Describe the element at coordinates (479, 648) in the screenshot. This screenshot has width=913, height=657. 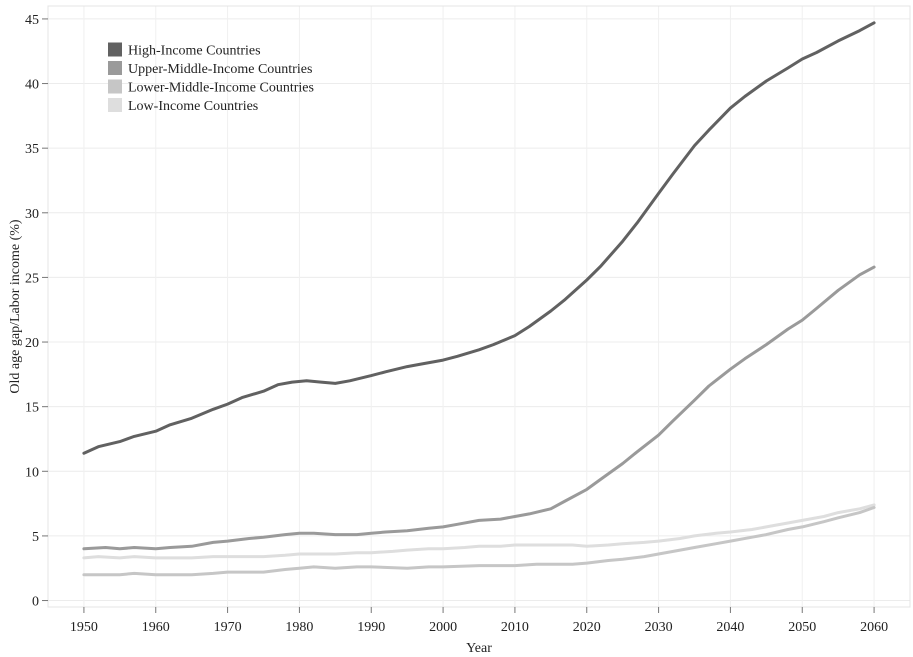
I see `x-axis-title: Year` at that location.